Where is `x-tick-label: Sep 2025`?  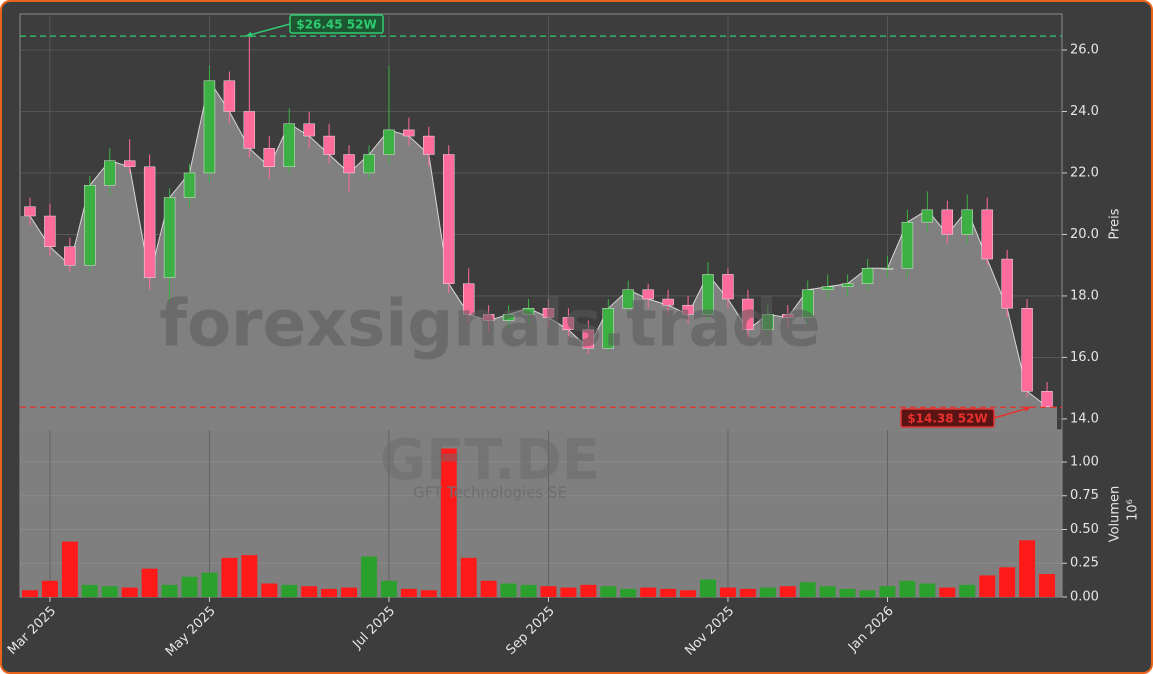
x-tick-label: Sep 2025 is located at coordinates (531, 631).